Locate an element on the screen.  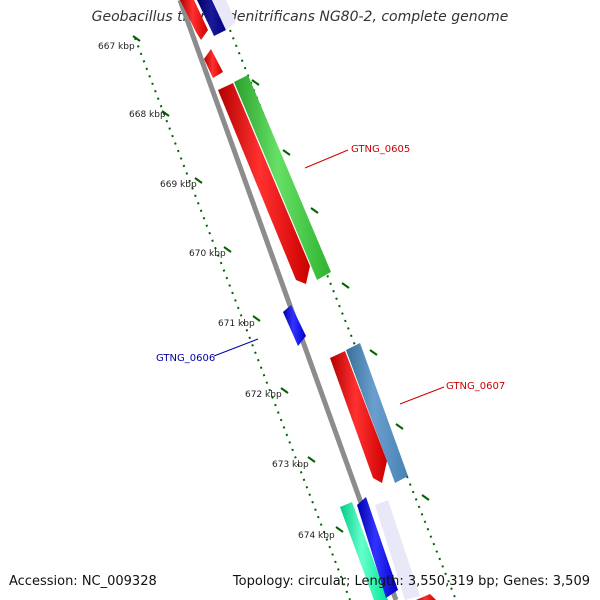
tick-label-672: 672 kbp is located at coordinates (263, 395).